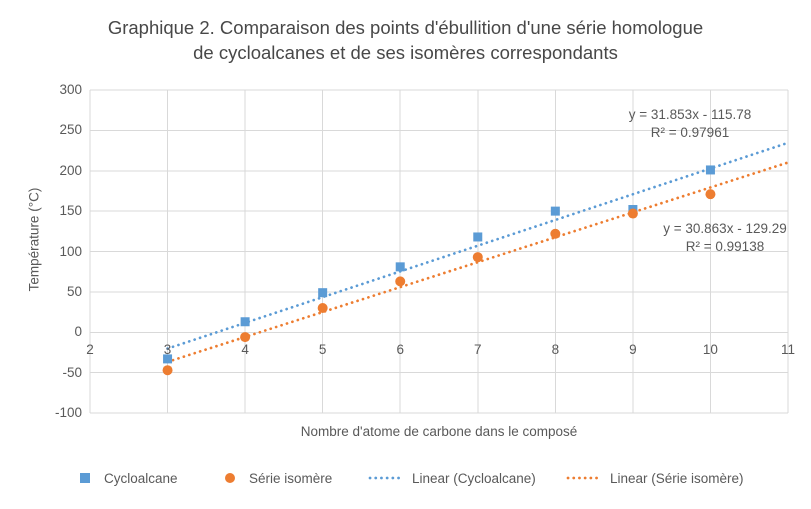 This screenshot has height=509, width=811. Describe the element at coordinates (85, 478) in the screenshot. I see `square-marker-icon` at that location.